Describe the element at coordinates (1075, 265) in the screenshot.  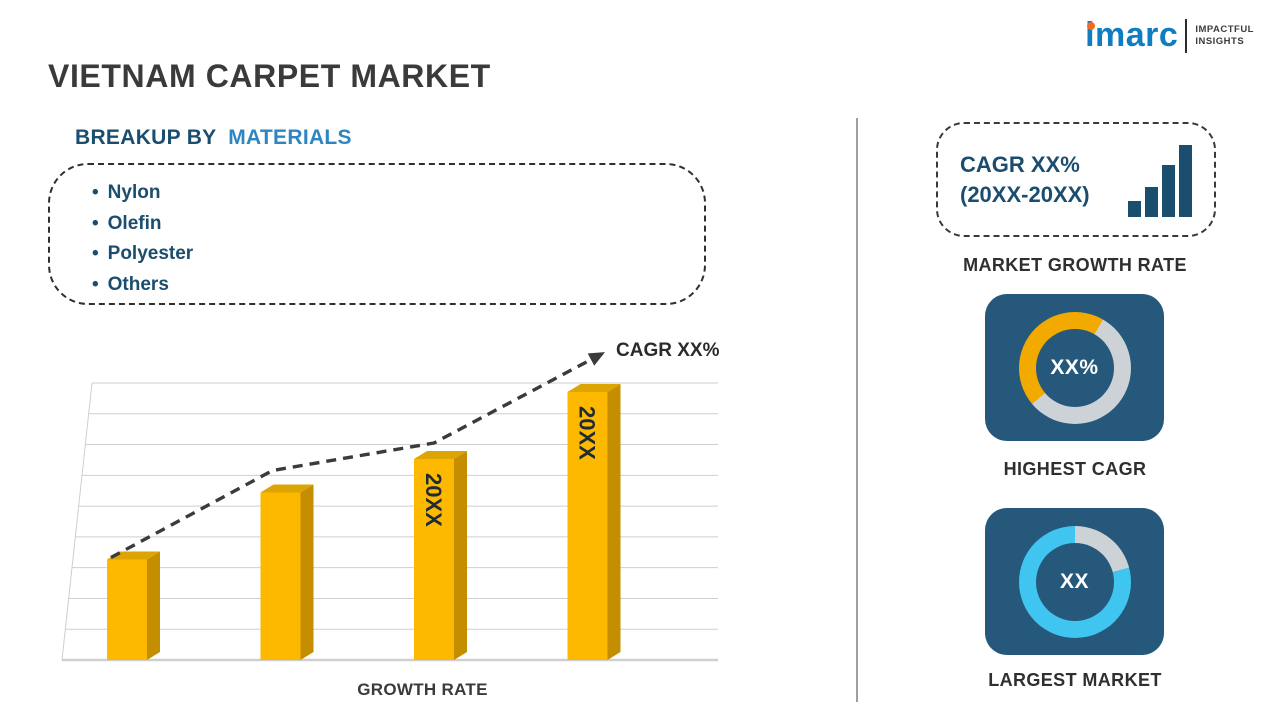
I see `market-growth-rate-label: MARKET GROWTH RATE` at that location.